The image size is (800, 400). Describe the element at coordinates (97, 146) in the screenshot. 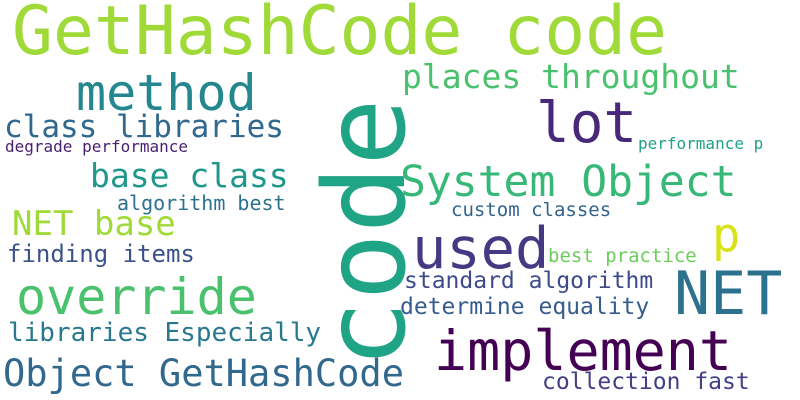

I see `word-degrade-performance: degrade performance` at that location.